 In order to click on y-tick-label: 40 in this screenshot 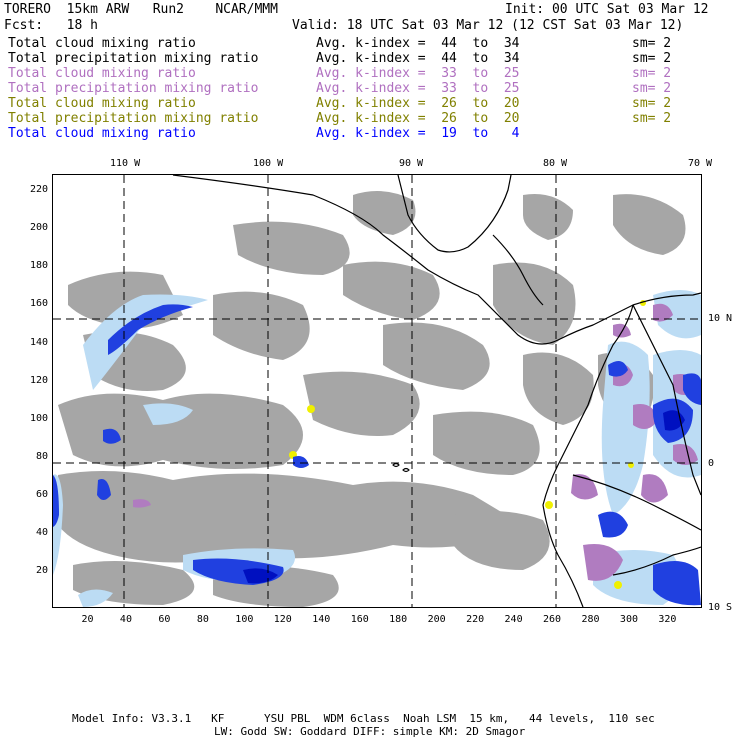, I will do `click(41, 532)`.